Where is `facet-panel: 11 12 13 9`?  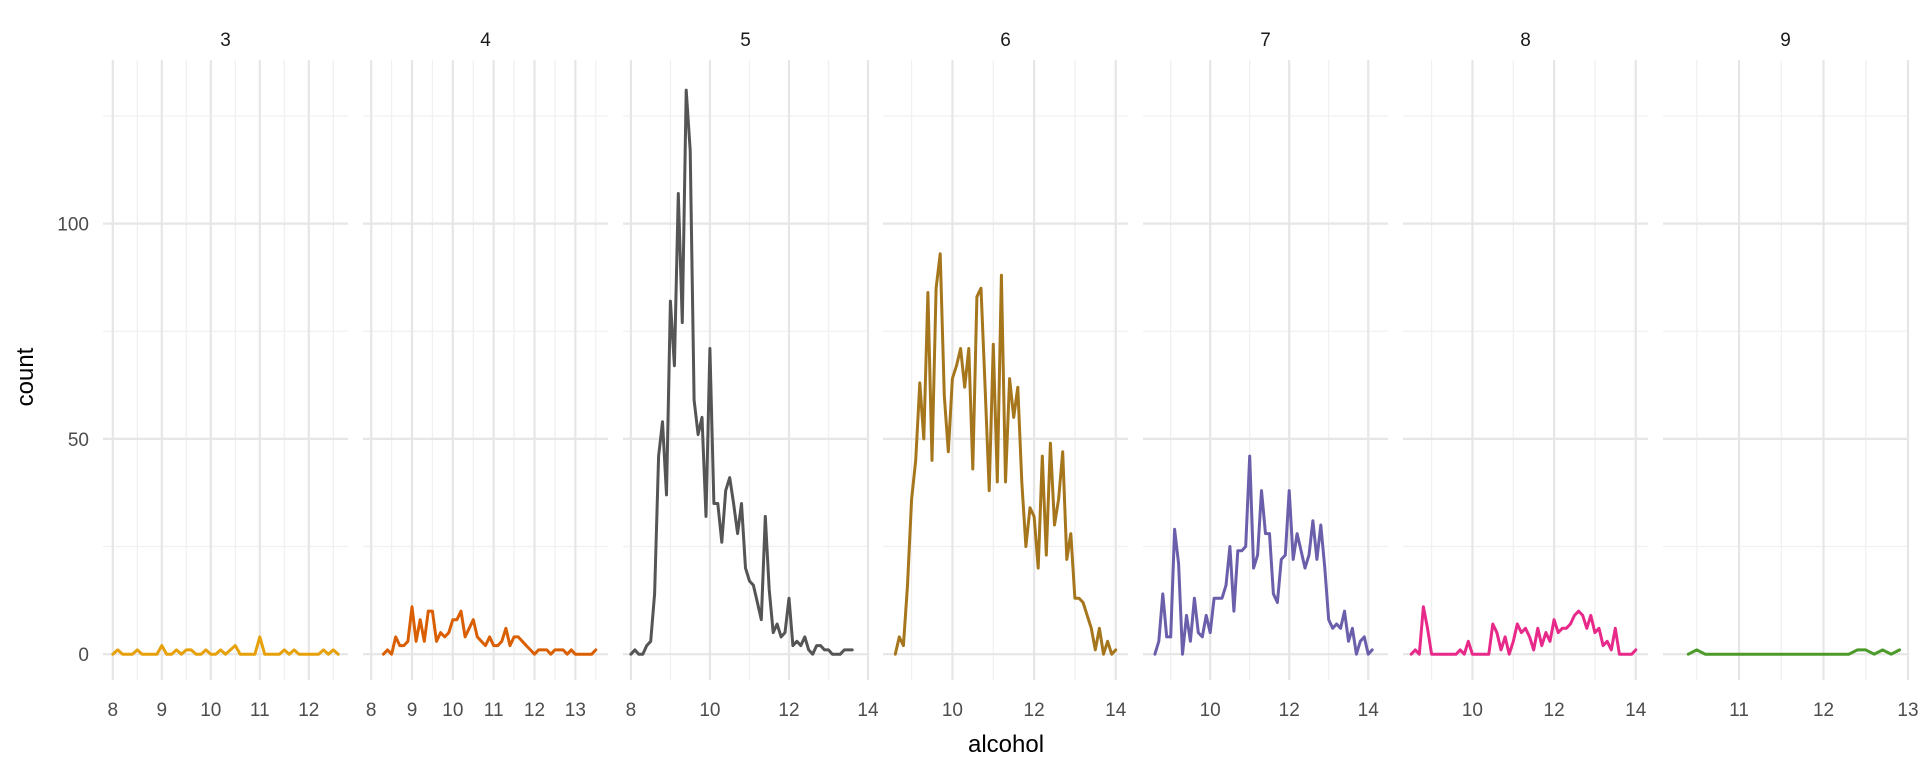
facet-panel: 11 12 13 9 is located at coordinates (1791, 375).